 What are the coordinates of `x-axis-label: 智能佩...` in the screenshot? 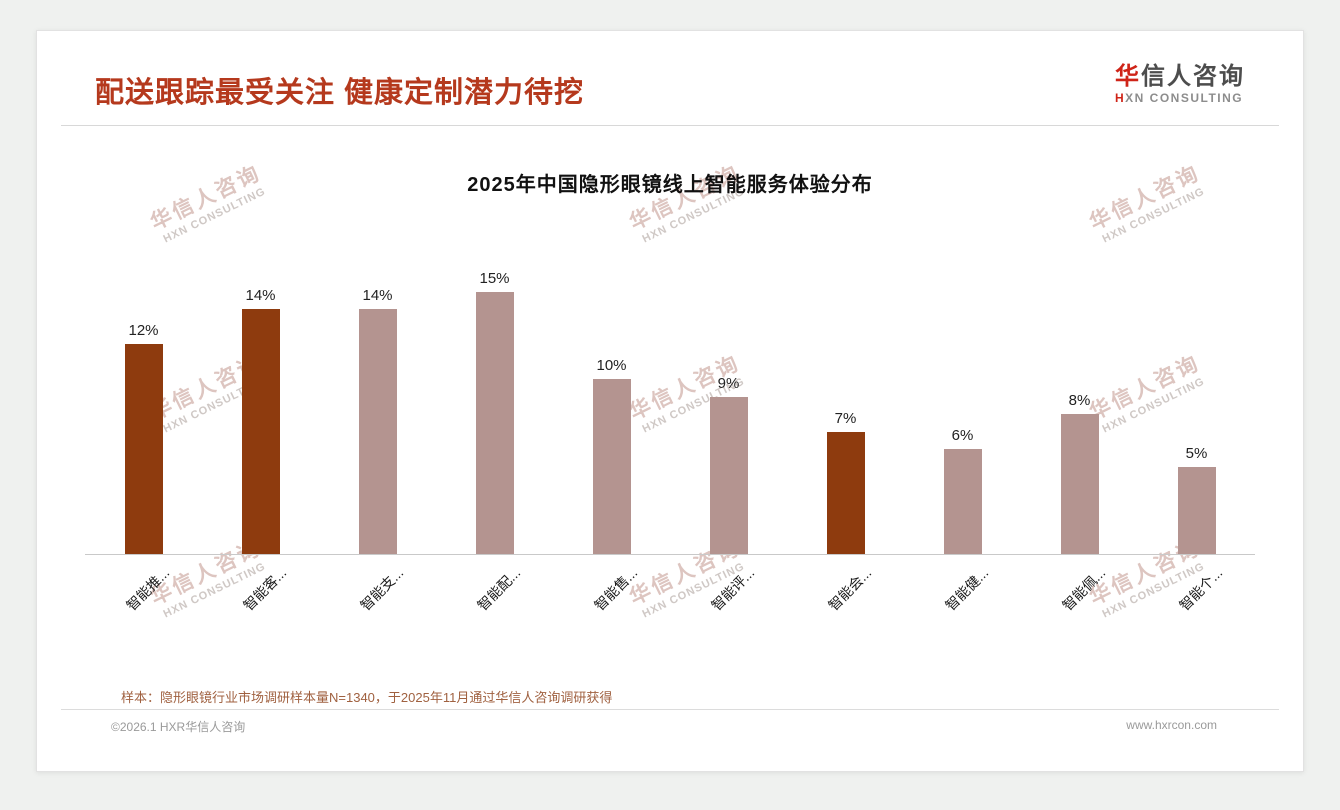 It's located at (1083, 589).